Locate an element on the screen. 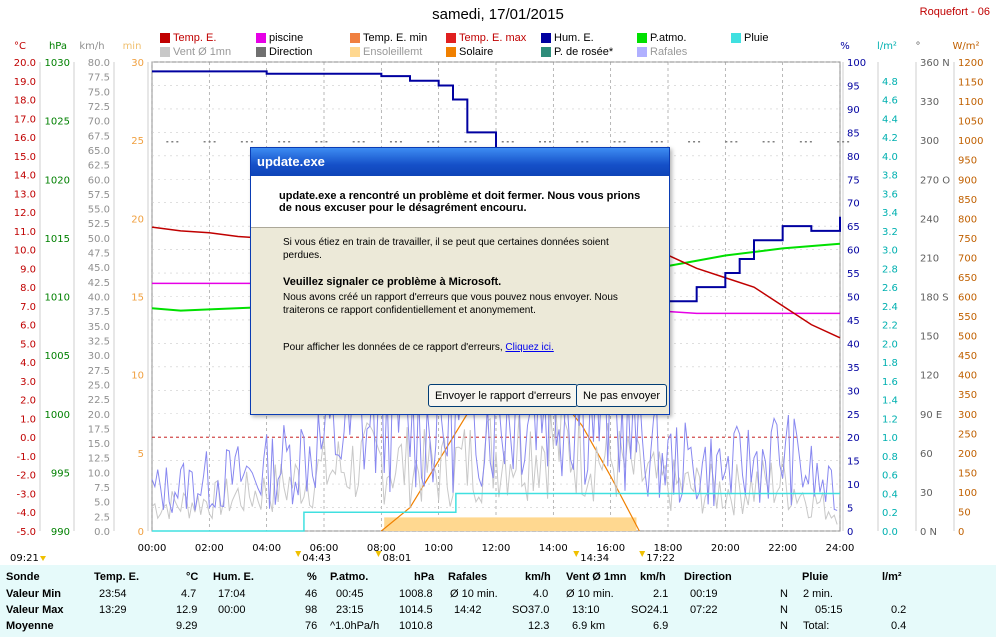 This screenshot has height=637, width=996. kmh-tick-label: 65.0 is located at coordinates (99, 151).